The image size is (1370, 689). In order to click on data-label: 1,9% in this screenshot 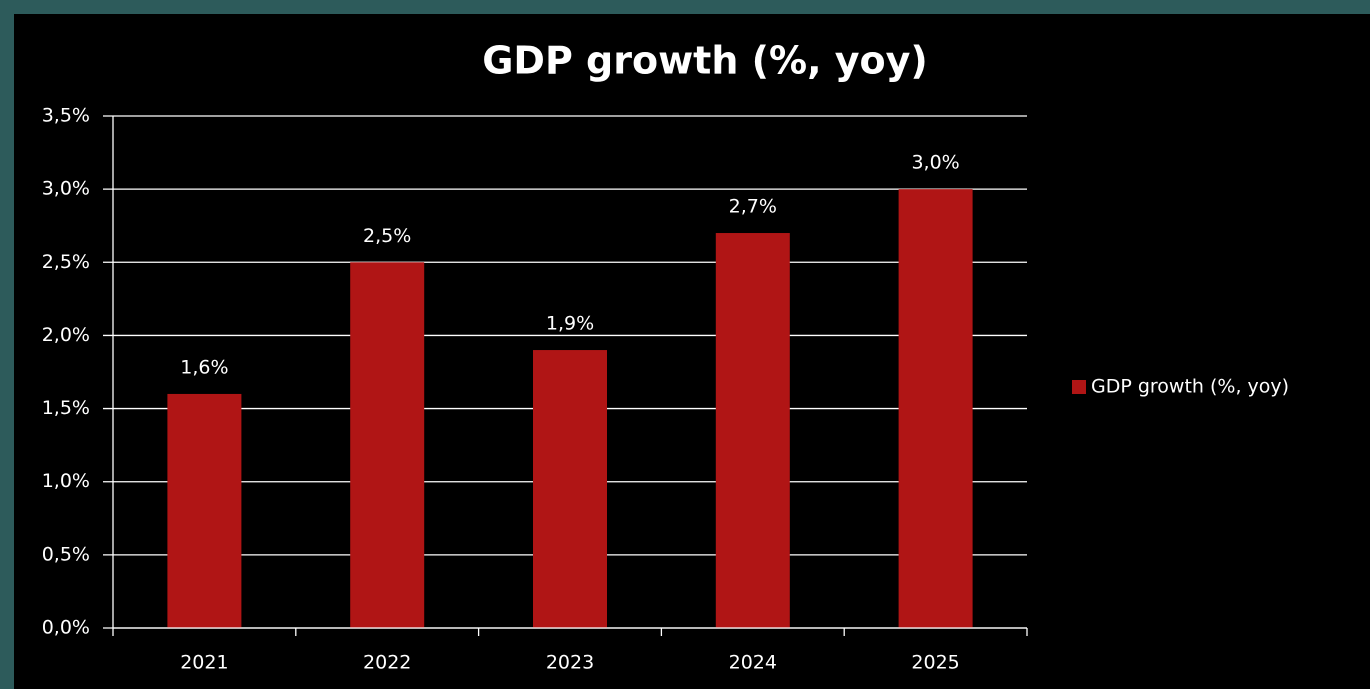, I will do `click(570, 324)`.